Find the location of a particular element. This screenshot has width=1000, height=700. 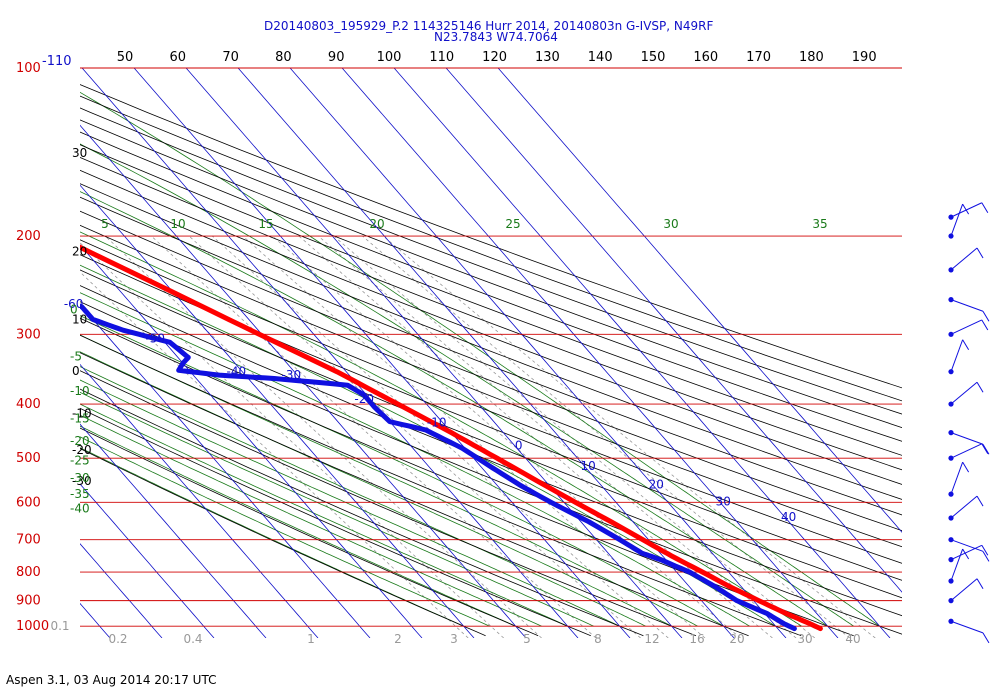

mixing-ratio-label: 5 is located at coordinates (527, 639).